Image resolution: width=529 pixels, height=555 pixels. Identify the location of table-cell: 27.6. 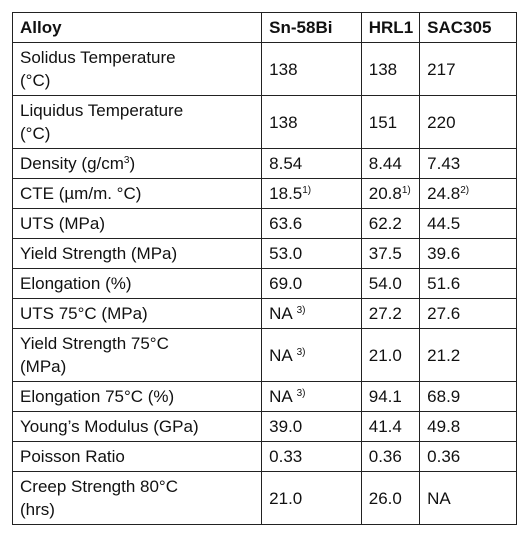
(468, 313).